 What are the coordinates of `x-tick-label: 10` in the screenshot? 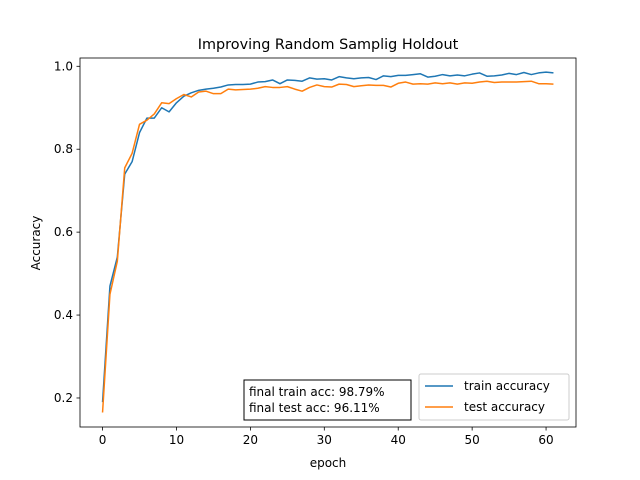 It's located at (176, 440).